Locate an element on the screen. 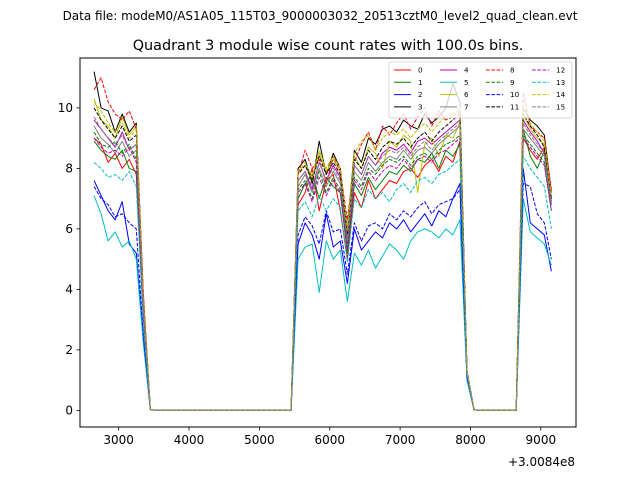 This screenshot has width=640, height=480. x-axis: 3000 4000 5000 6000 7000 8000 9000 is located at coordinates (329, 437).